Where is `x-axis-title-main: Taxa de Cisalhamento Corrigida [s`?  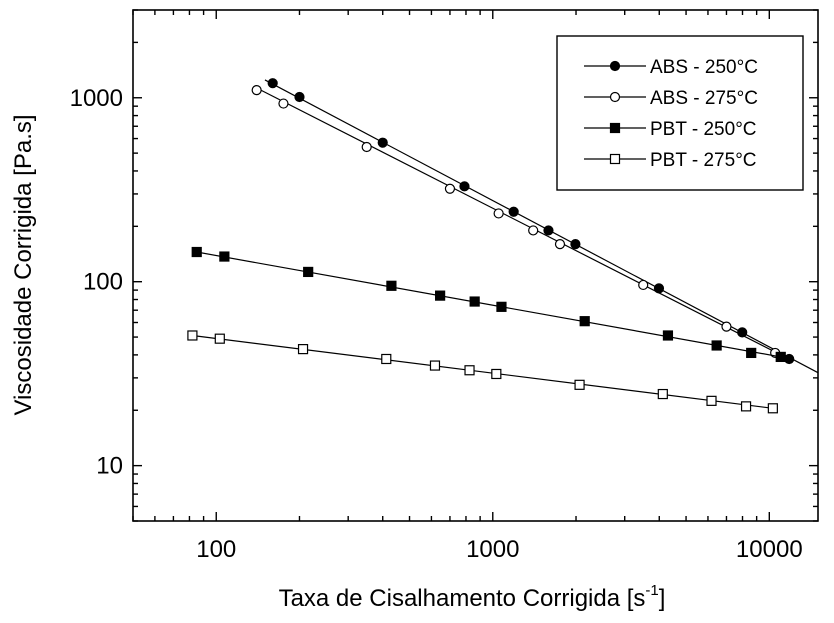
x-axis-title-main: Taxa de Cisalhamento Corrigida [s is located at coordinates (462, 598).